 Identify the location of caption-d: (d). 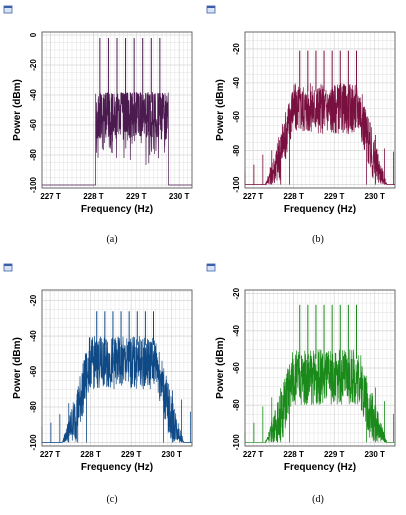
(318, 499).